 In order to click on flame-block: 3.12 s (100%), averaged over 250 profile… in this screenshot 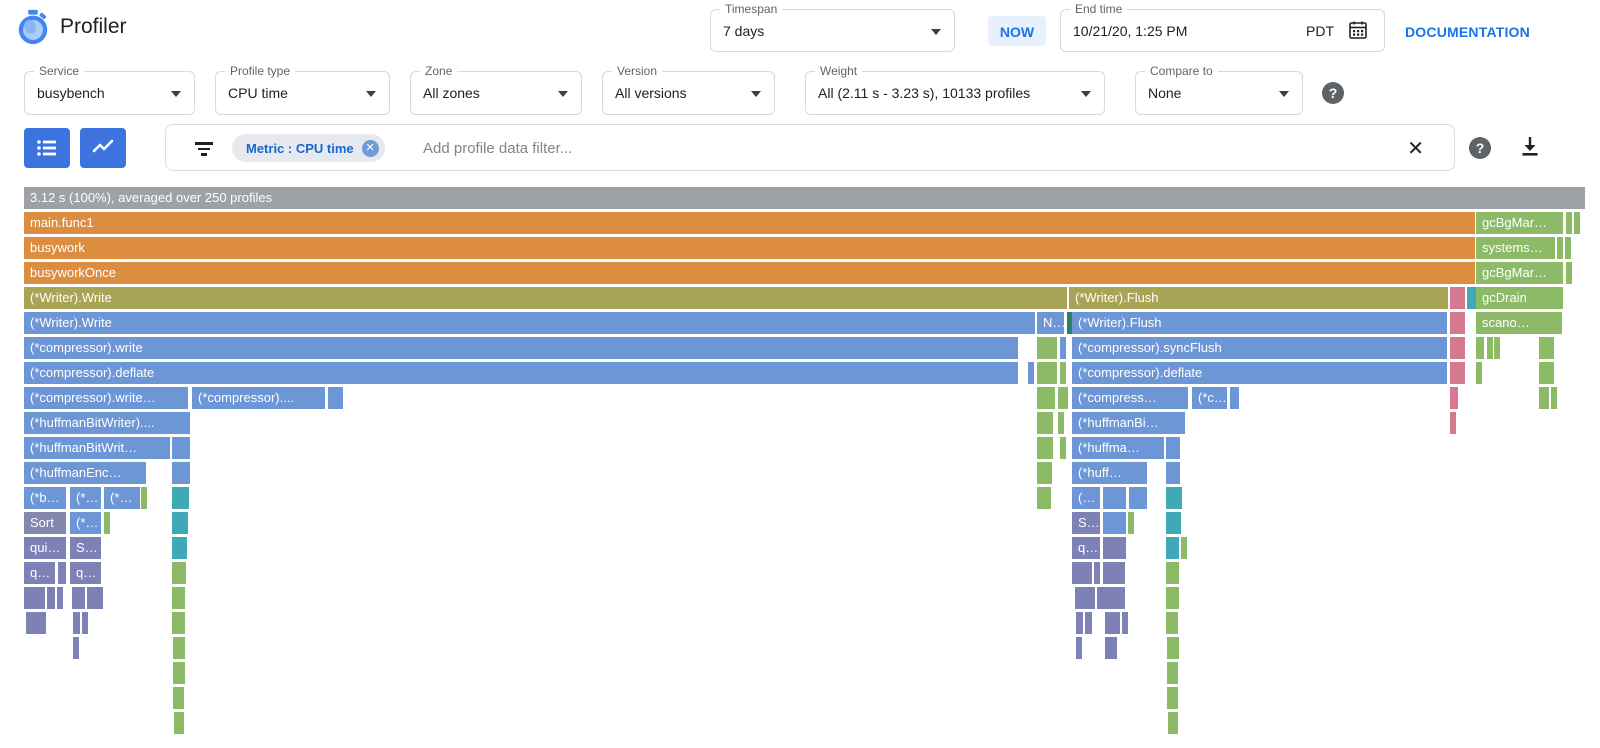, I will do `click(804, 198)`.